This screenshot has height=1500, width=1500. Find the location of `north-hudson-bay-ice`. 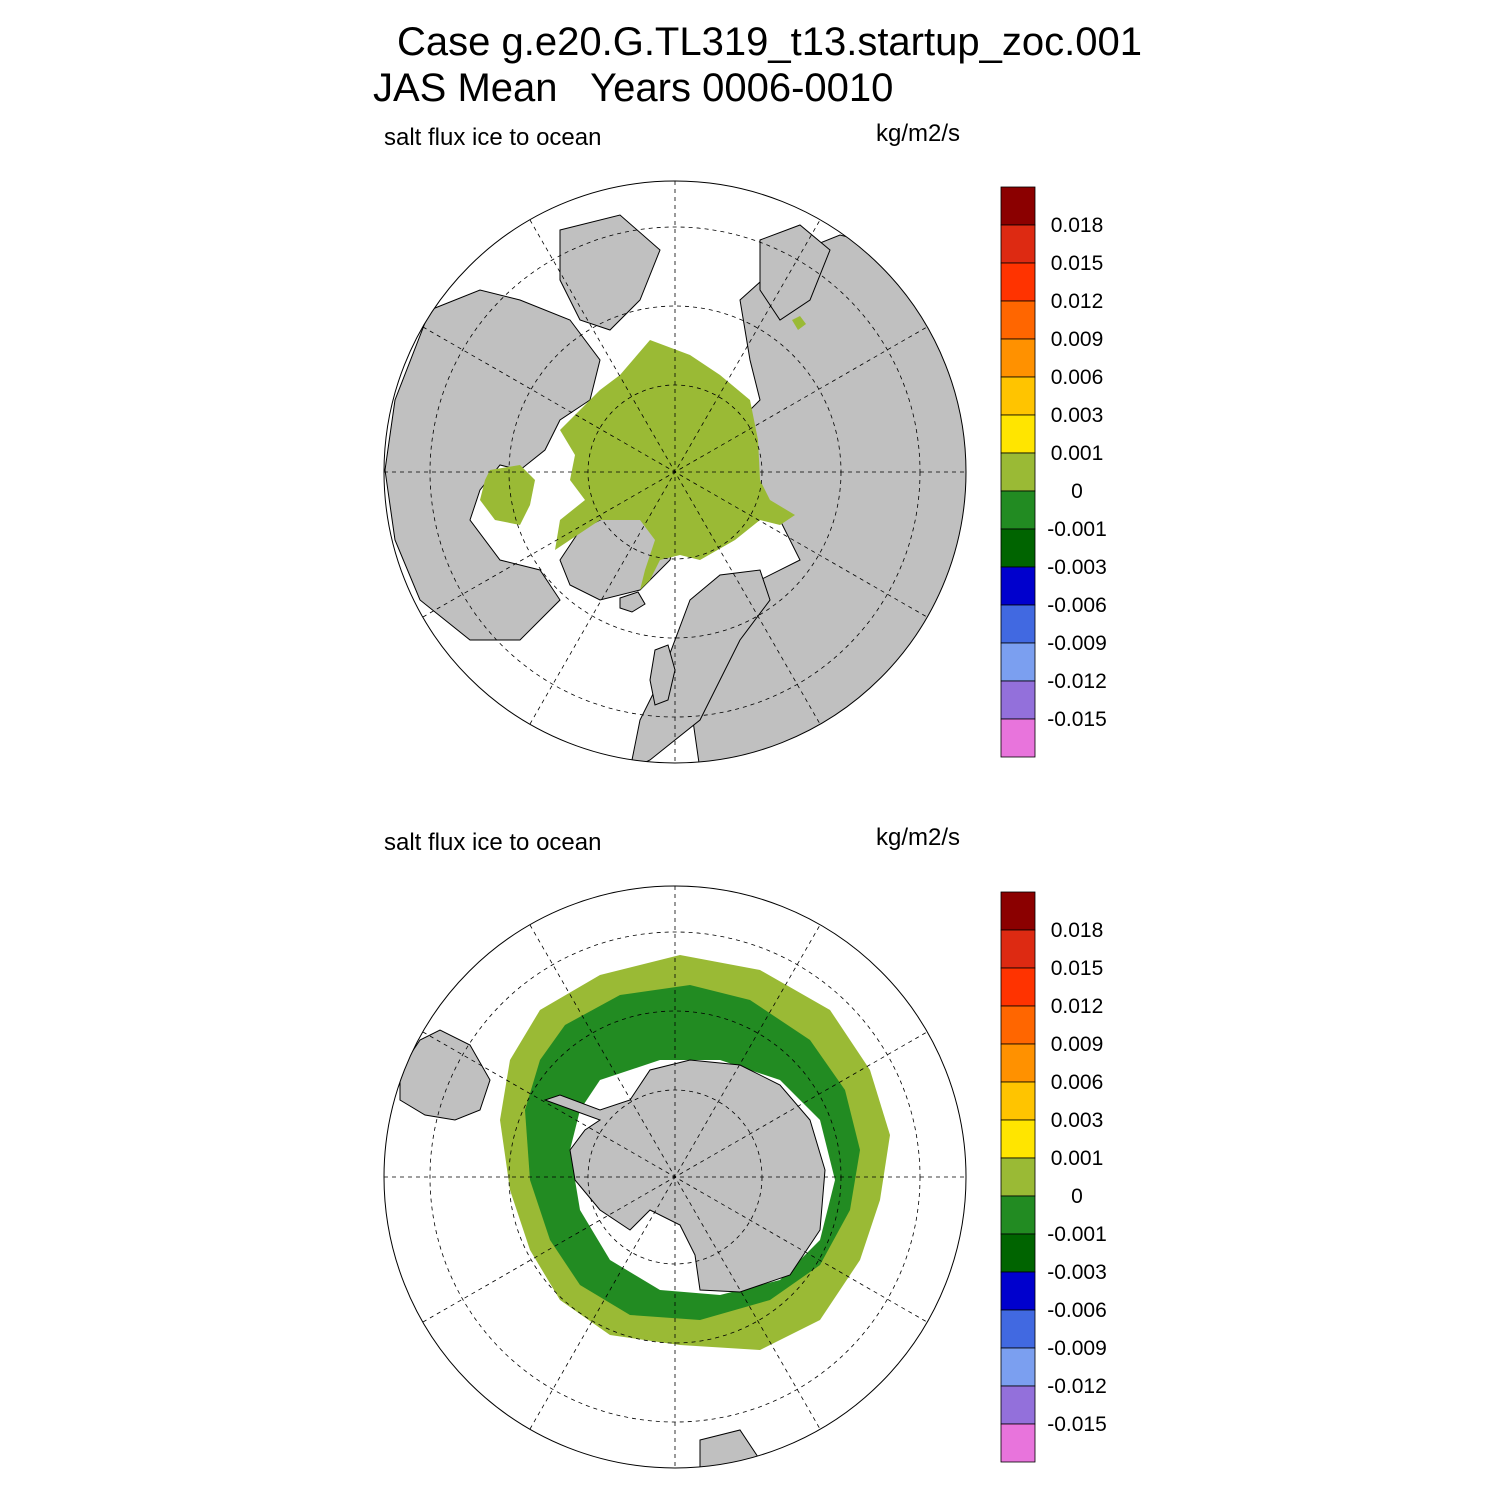

north-hudson-bay-ice is located at coordinates (507, 495).